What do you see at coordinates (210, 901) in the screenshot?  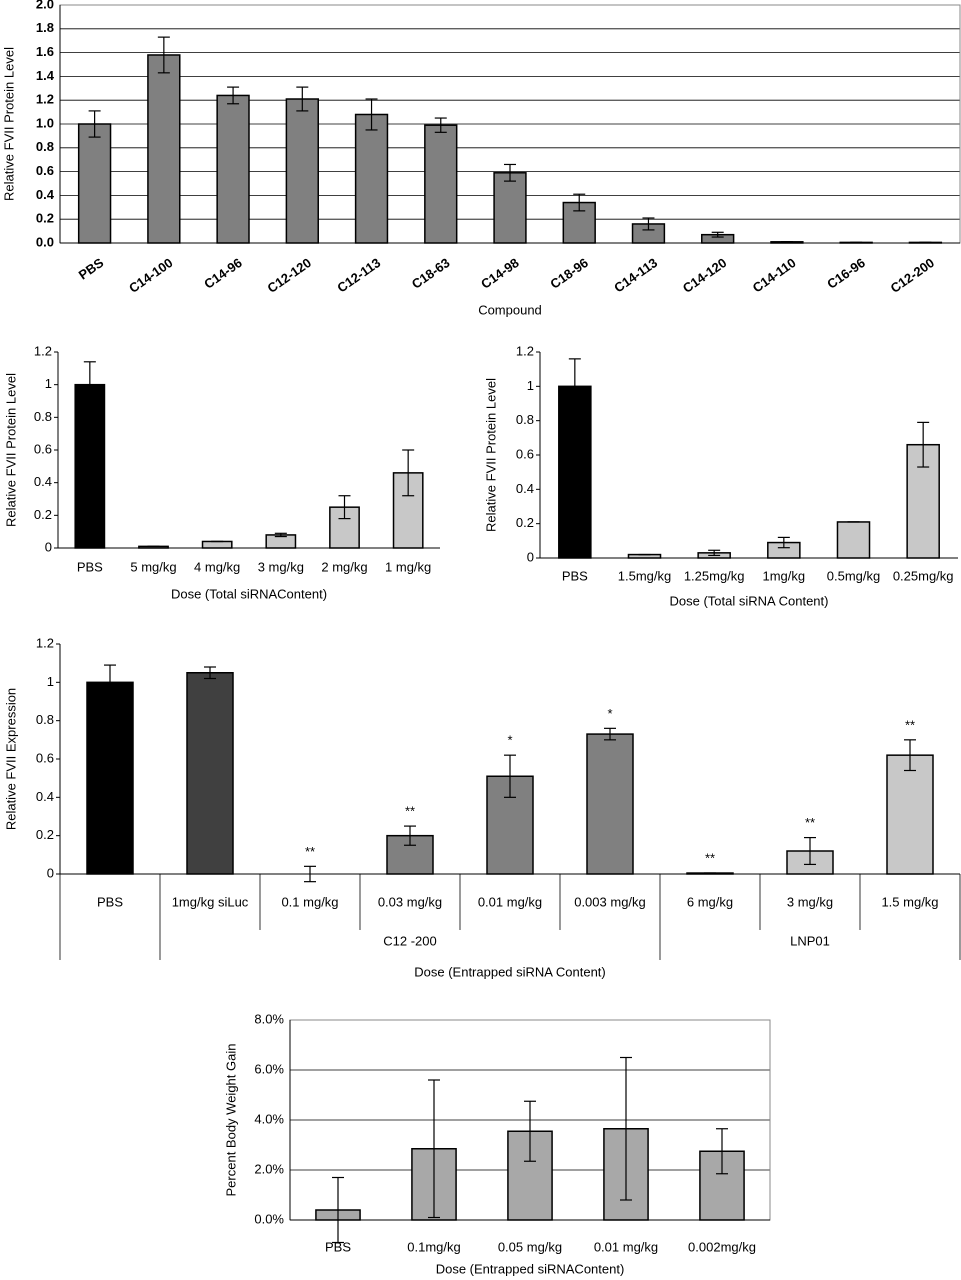 I see `x-tick-label: 1mg/kg siLuc` at bounding box center [210, 901].